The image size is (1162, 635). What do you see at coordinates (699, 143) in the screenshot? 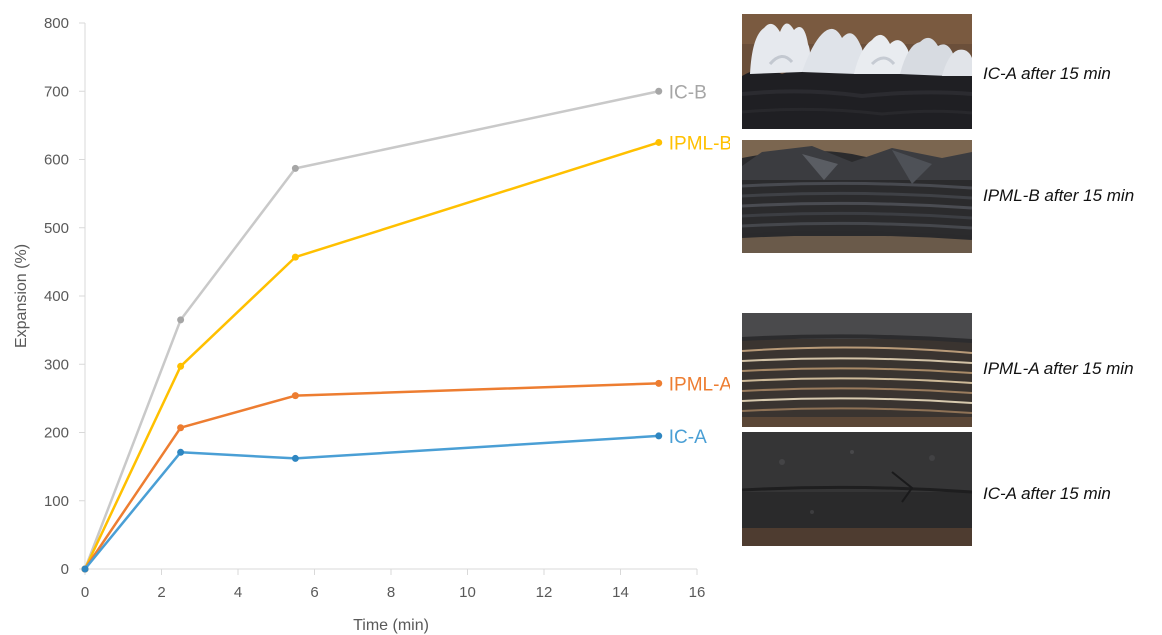
I see `series-label-ipml-b: IPML-B` at bounding box center [699, 143].